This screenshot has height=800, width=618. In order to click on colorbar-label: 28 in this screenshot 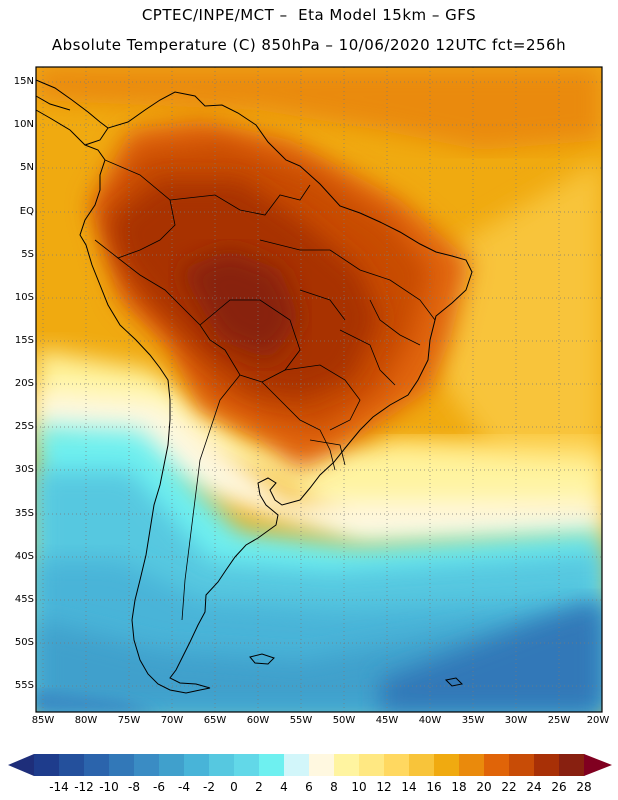, I will do `click(584, 787)`.